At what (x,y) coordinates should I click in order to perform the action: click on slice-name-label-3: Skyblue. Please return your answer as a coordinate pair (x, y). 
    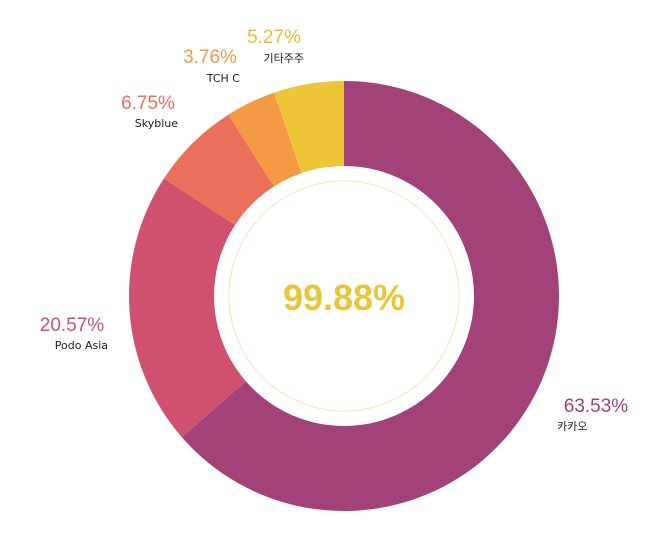
    Looking at the image, I should click on (156, 123).